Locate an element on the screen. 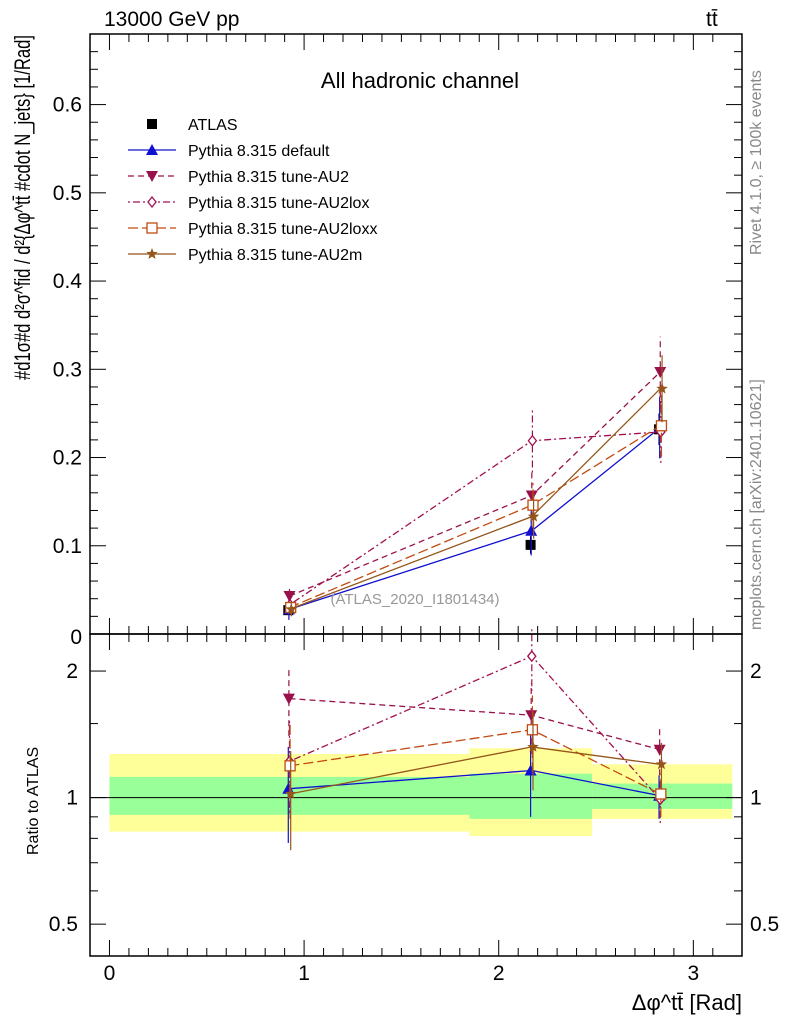  ratio-y-tick-label-right: 0.5 is located at coordinates (764, 924).